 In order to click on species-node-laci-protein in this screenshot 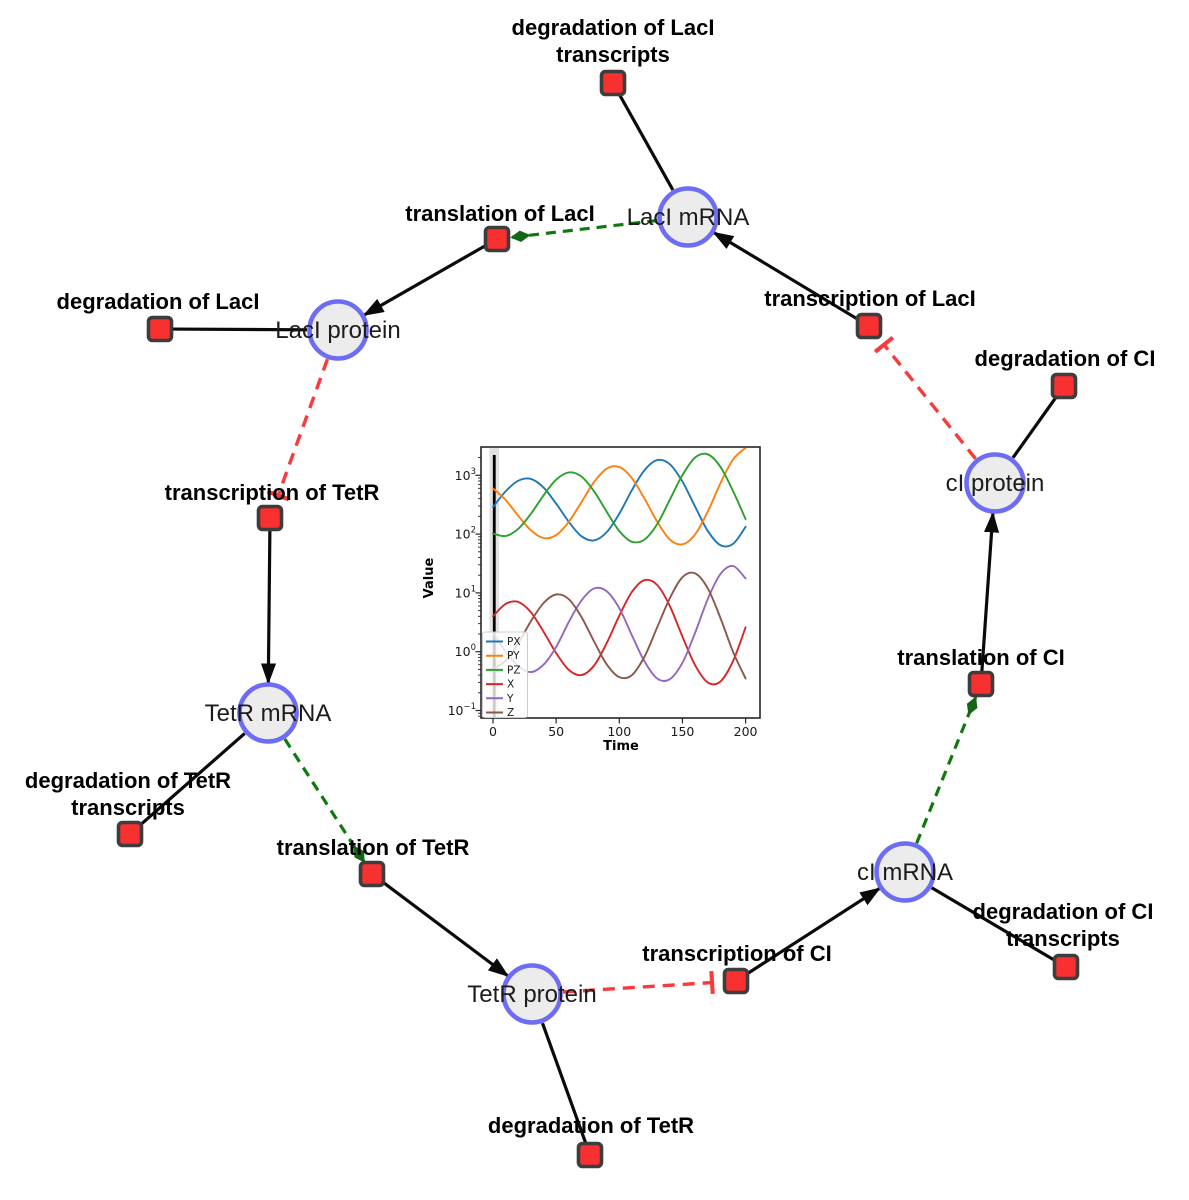, I will do `click(338, 330)`.